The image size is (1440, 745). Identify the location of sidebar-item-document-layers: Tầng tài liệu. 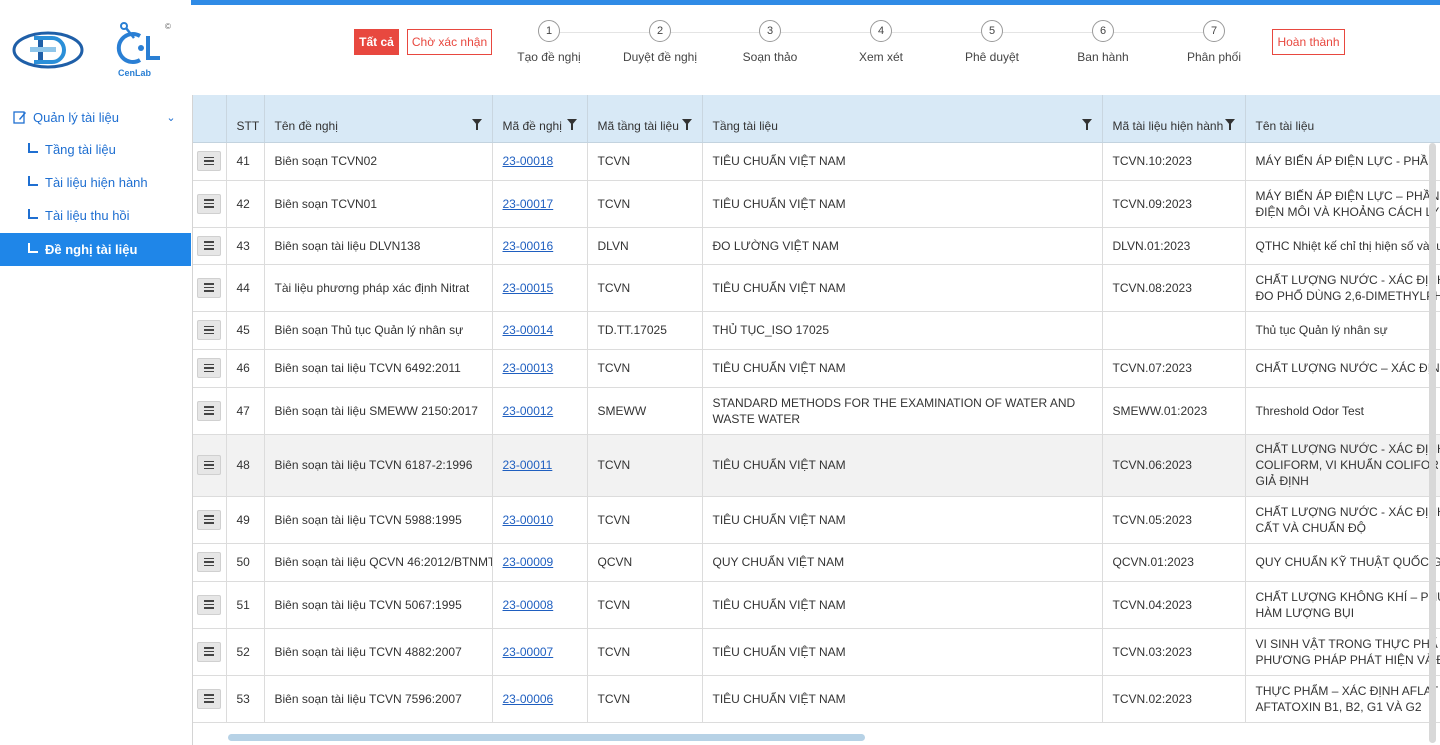
(95, 149).